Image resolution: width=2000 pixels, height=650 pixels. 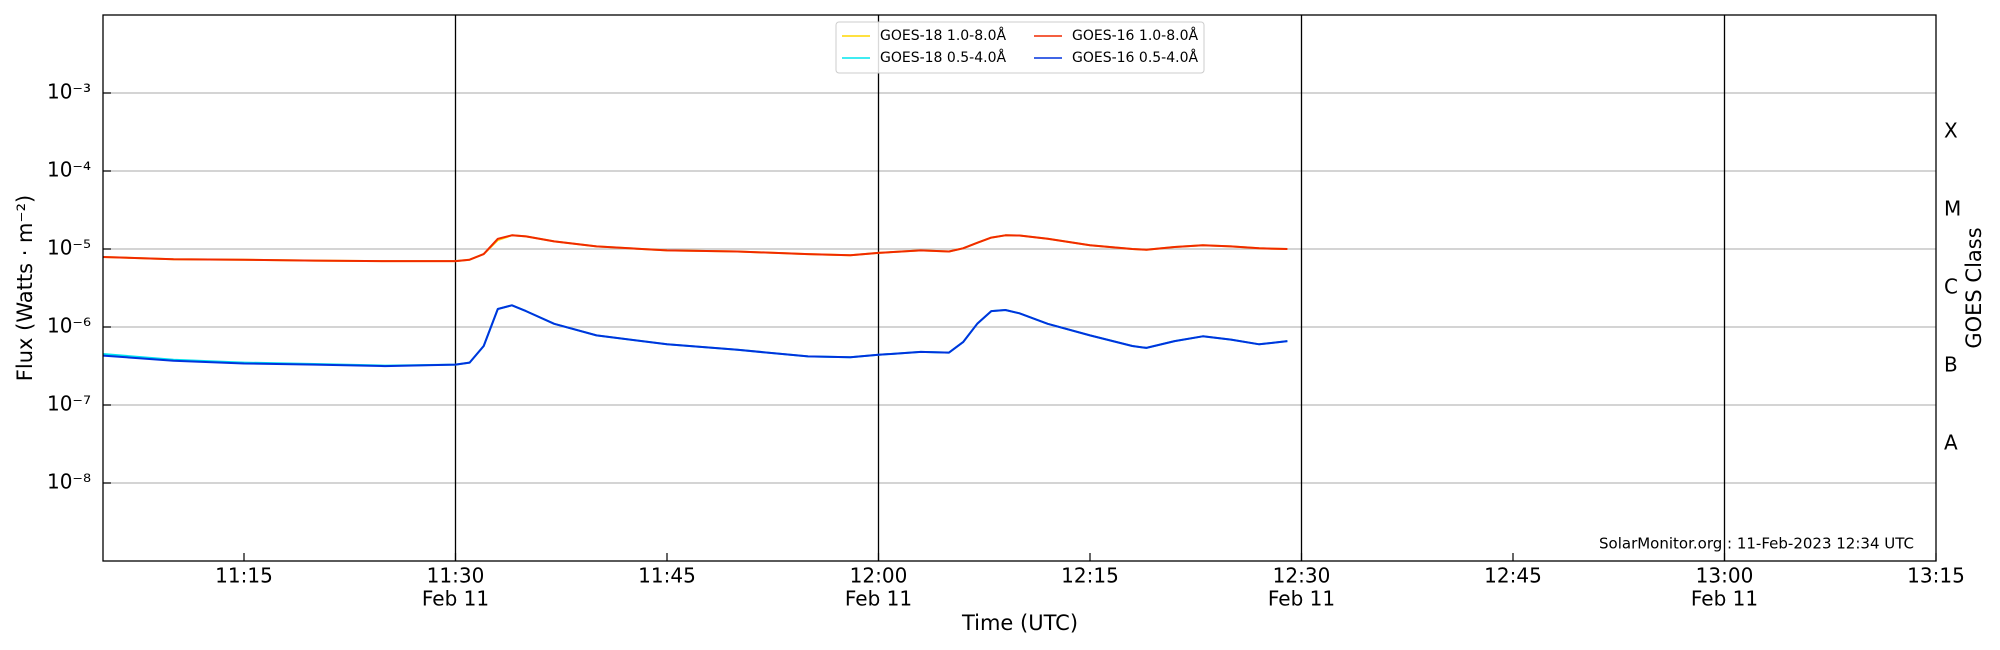 What do you see at coordinates (1974, 287) in the screenshot?
I see `y2-axis-label: GOES Class` at bounding box center [1974, 287].